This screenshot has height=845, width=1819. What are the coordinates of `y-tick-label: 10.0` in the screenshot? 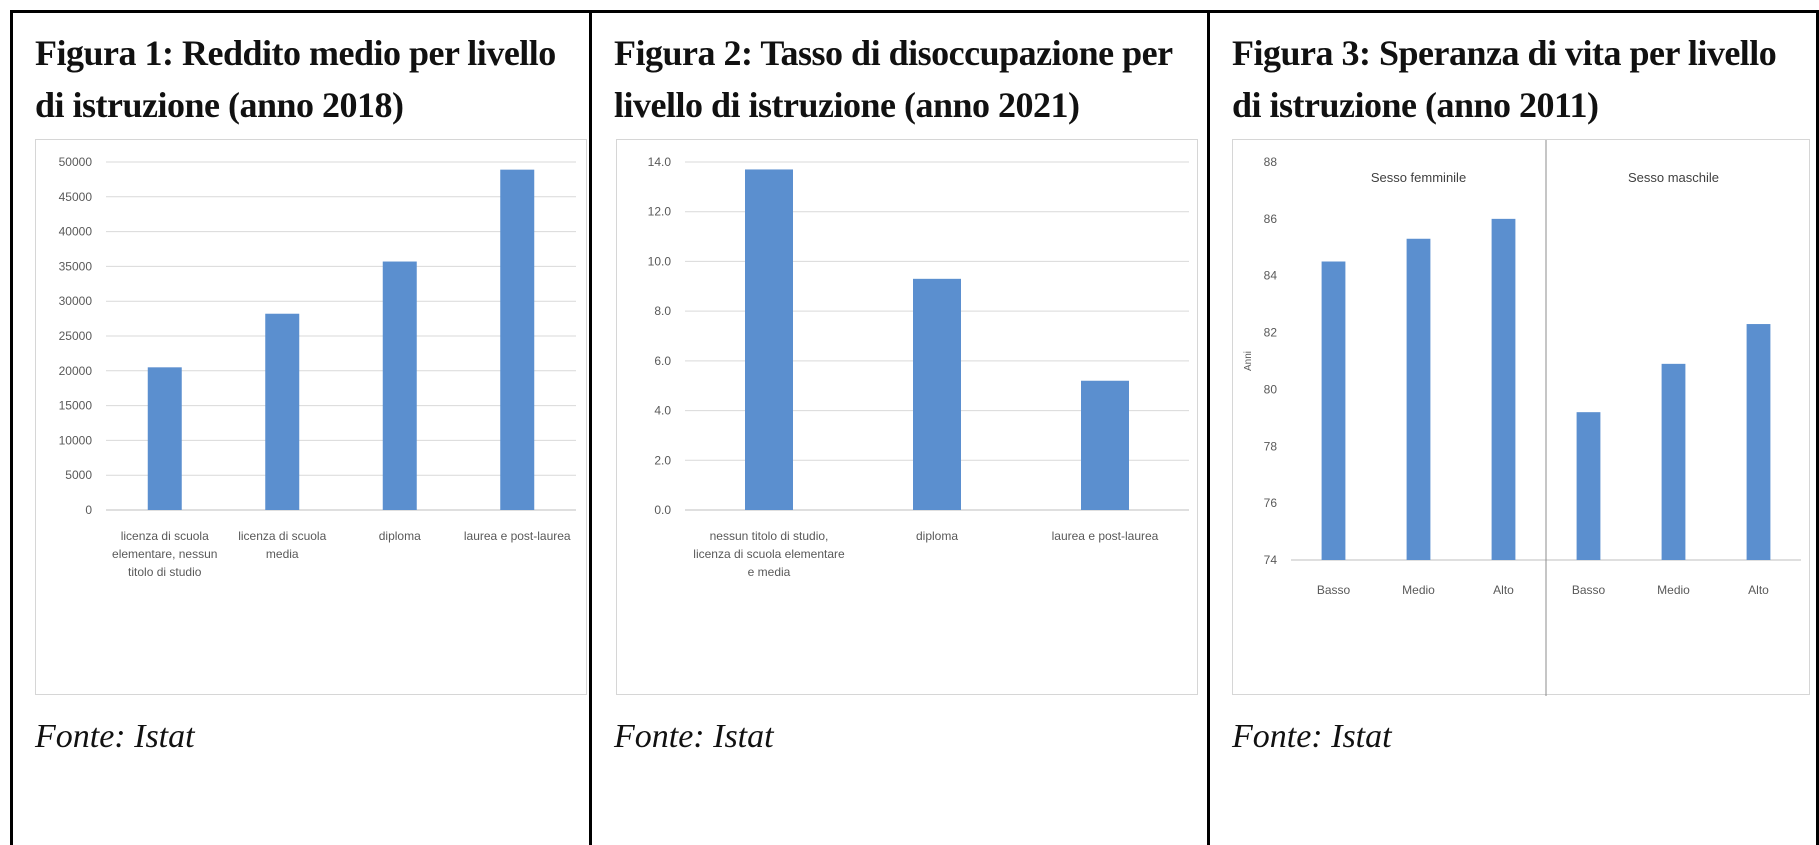 It's located at (660, 261).